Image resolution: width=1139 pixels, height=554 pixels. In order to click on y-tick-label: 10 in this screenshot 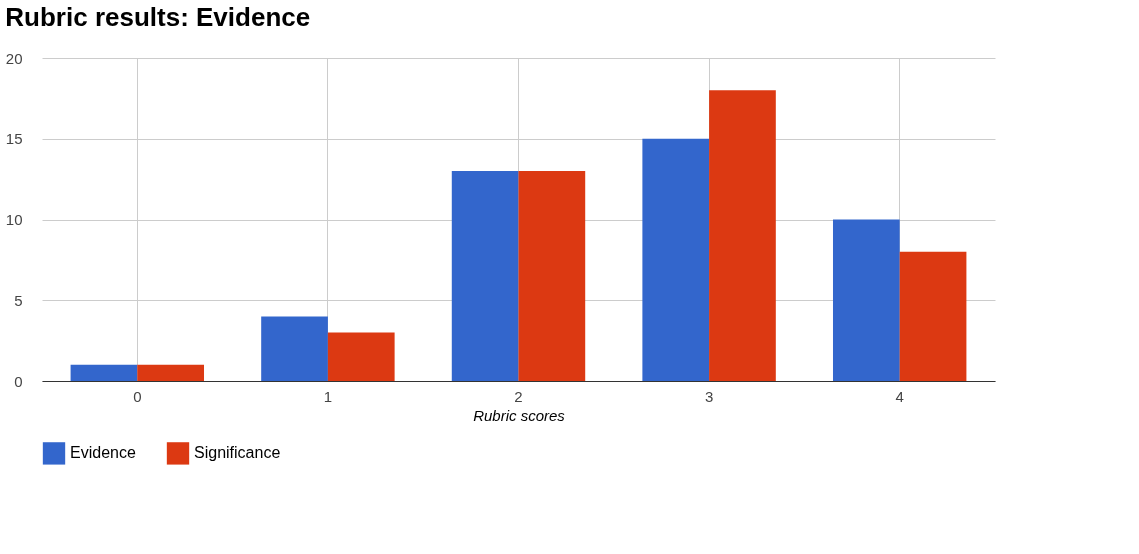, I will do `click(14, 219)`.